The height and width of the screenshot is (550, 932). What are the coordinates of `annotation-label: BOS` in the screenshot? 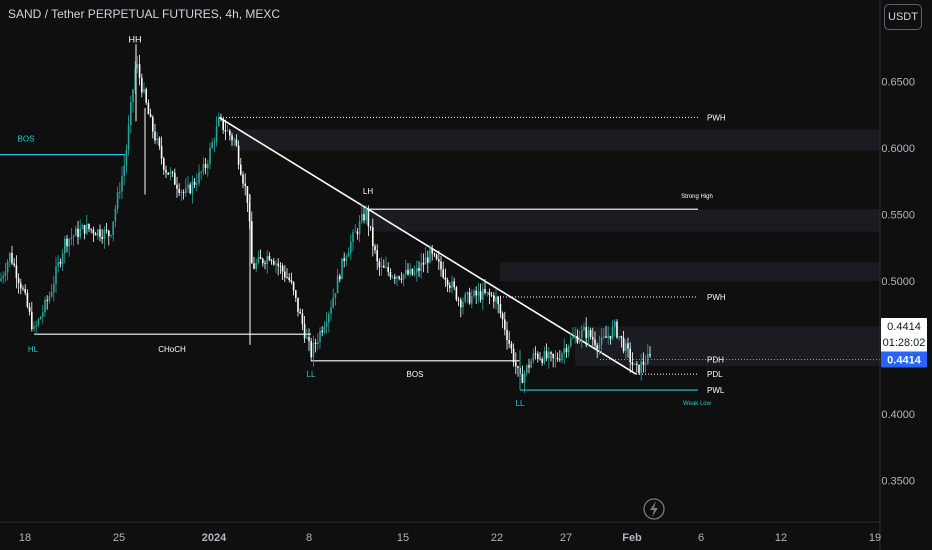 It's located at (26, 139).